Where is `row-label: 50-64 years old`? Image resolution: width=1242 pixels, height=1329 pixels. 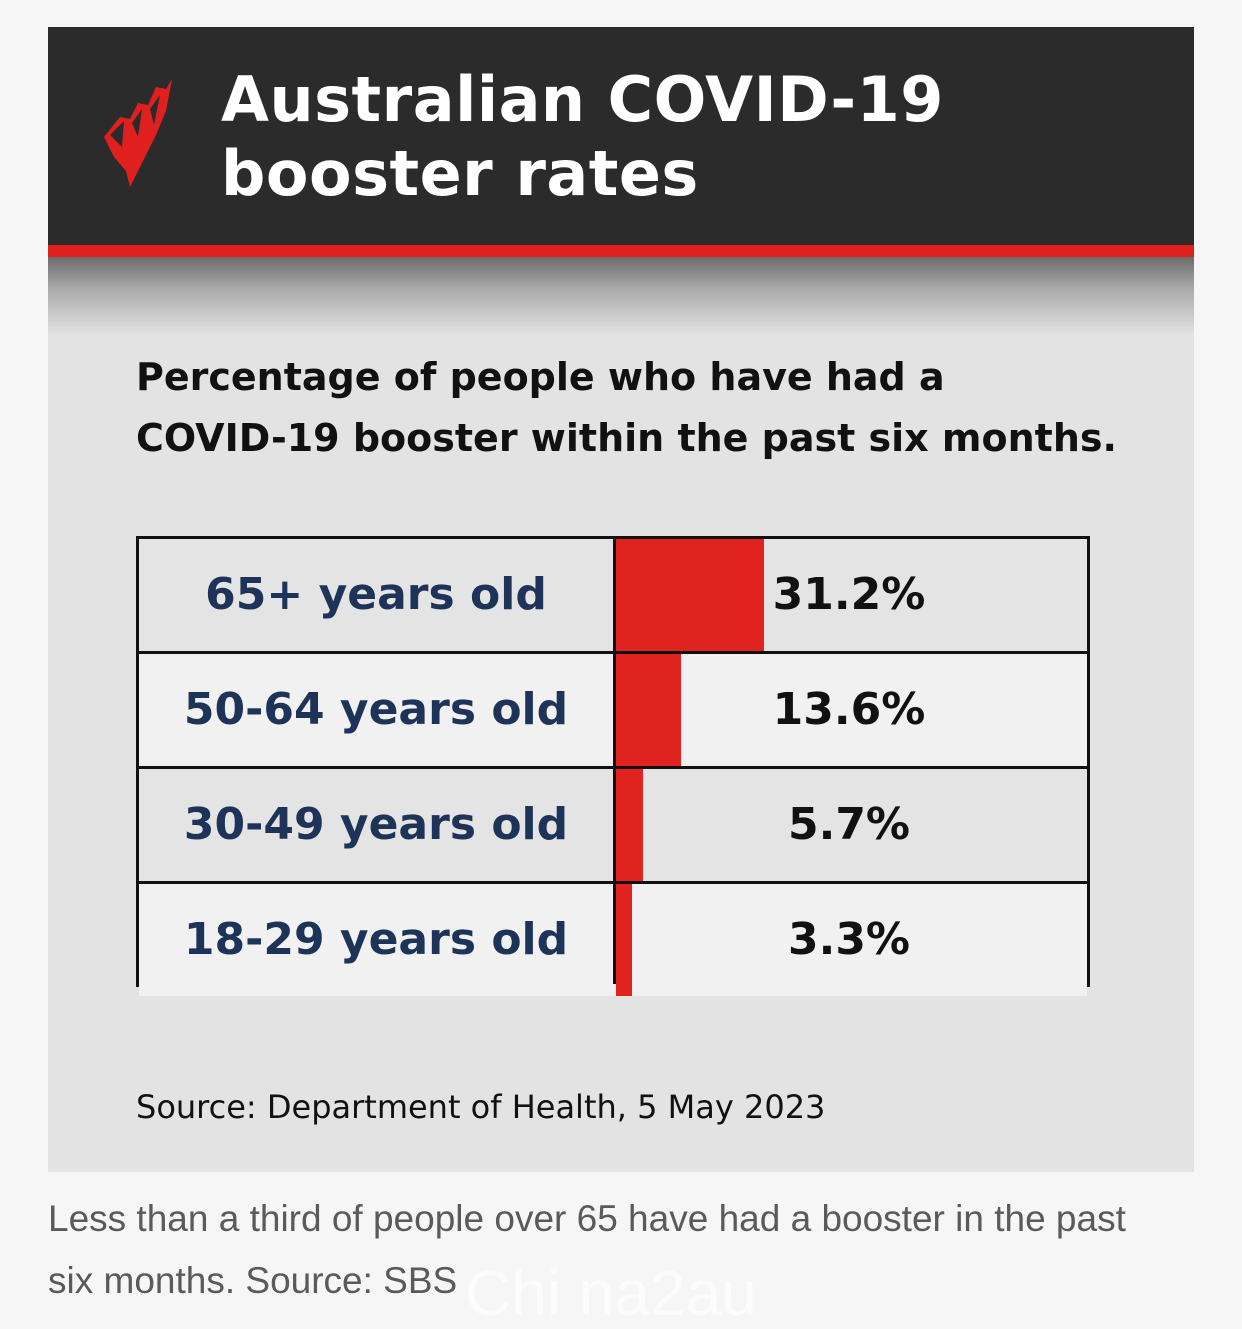
row-label: 50-64 years old is located at coordinates (376, 709).